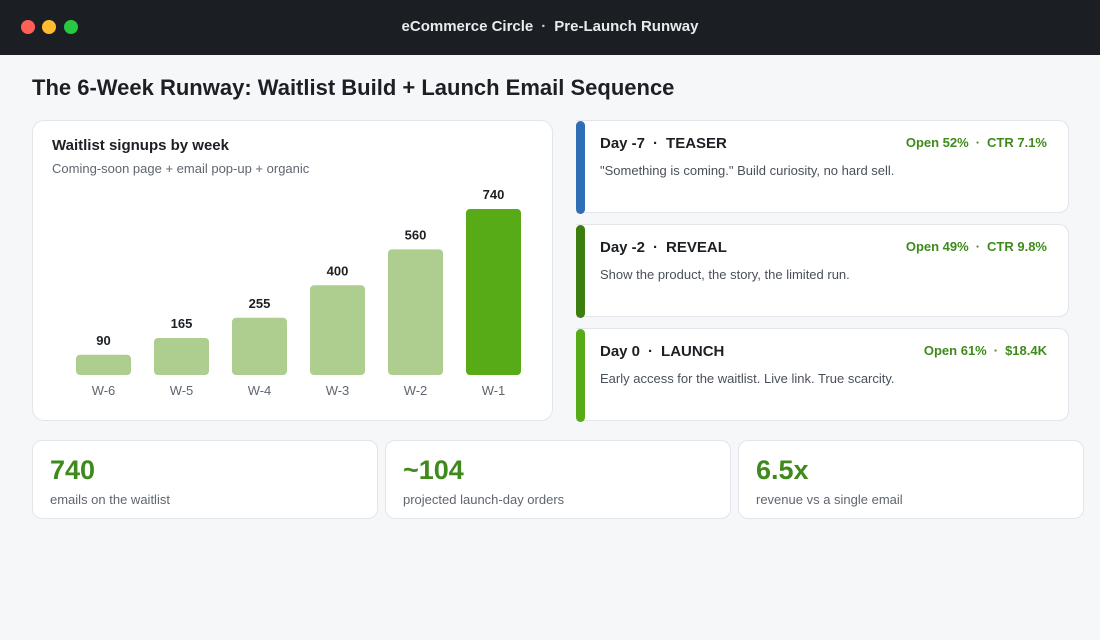 The height and width of the screenshot is (640, 1100). What do you see at coordinates (140, 145) in the screenshot?
I see `chart-title: Waitlist signups by week` at bounding box center [140, 145].